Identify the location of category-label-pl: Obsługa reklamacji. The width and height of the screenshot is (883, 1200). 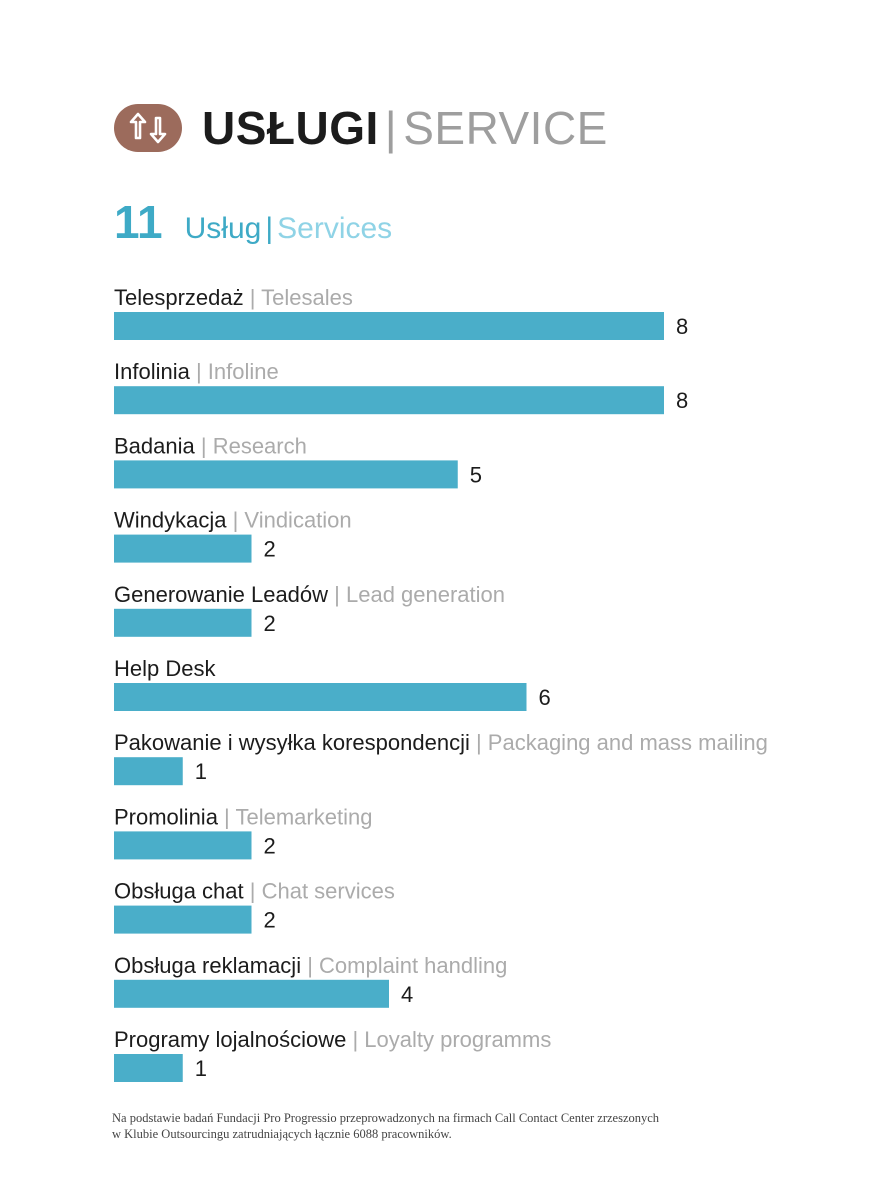
(207, 965).